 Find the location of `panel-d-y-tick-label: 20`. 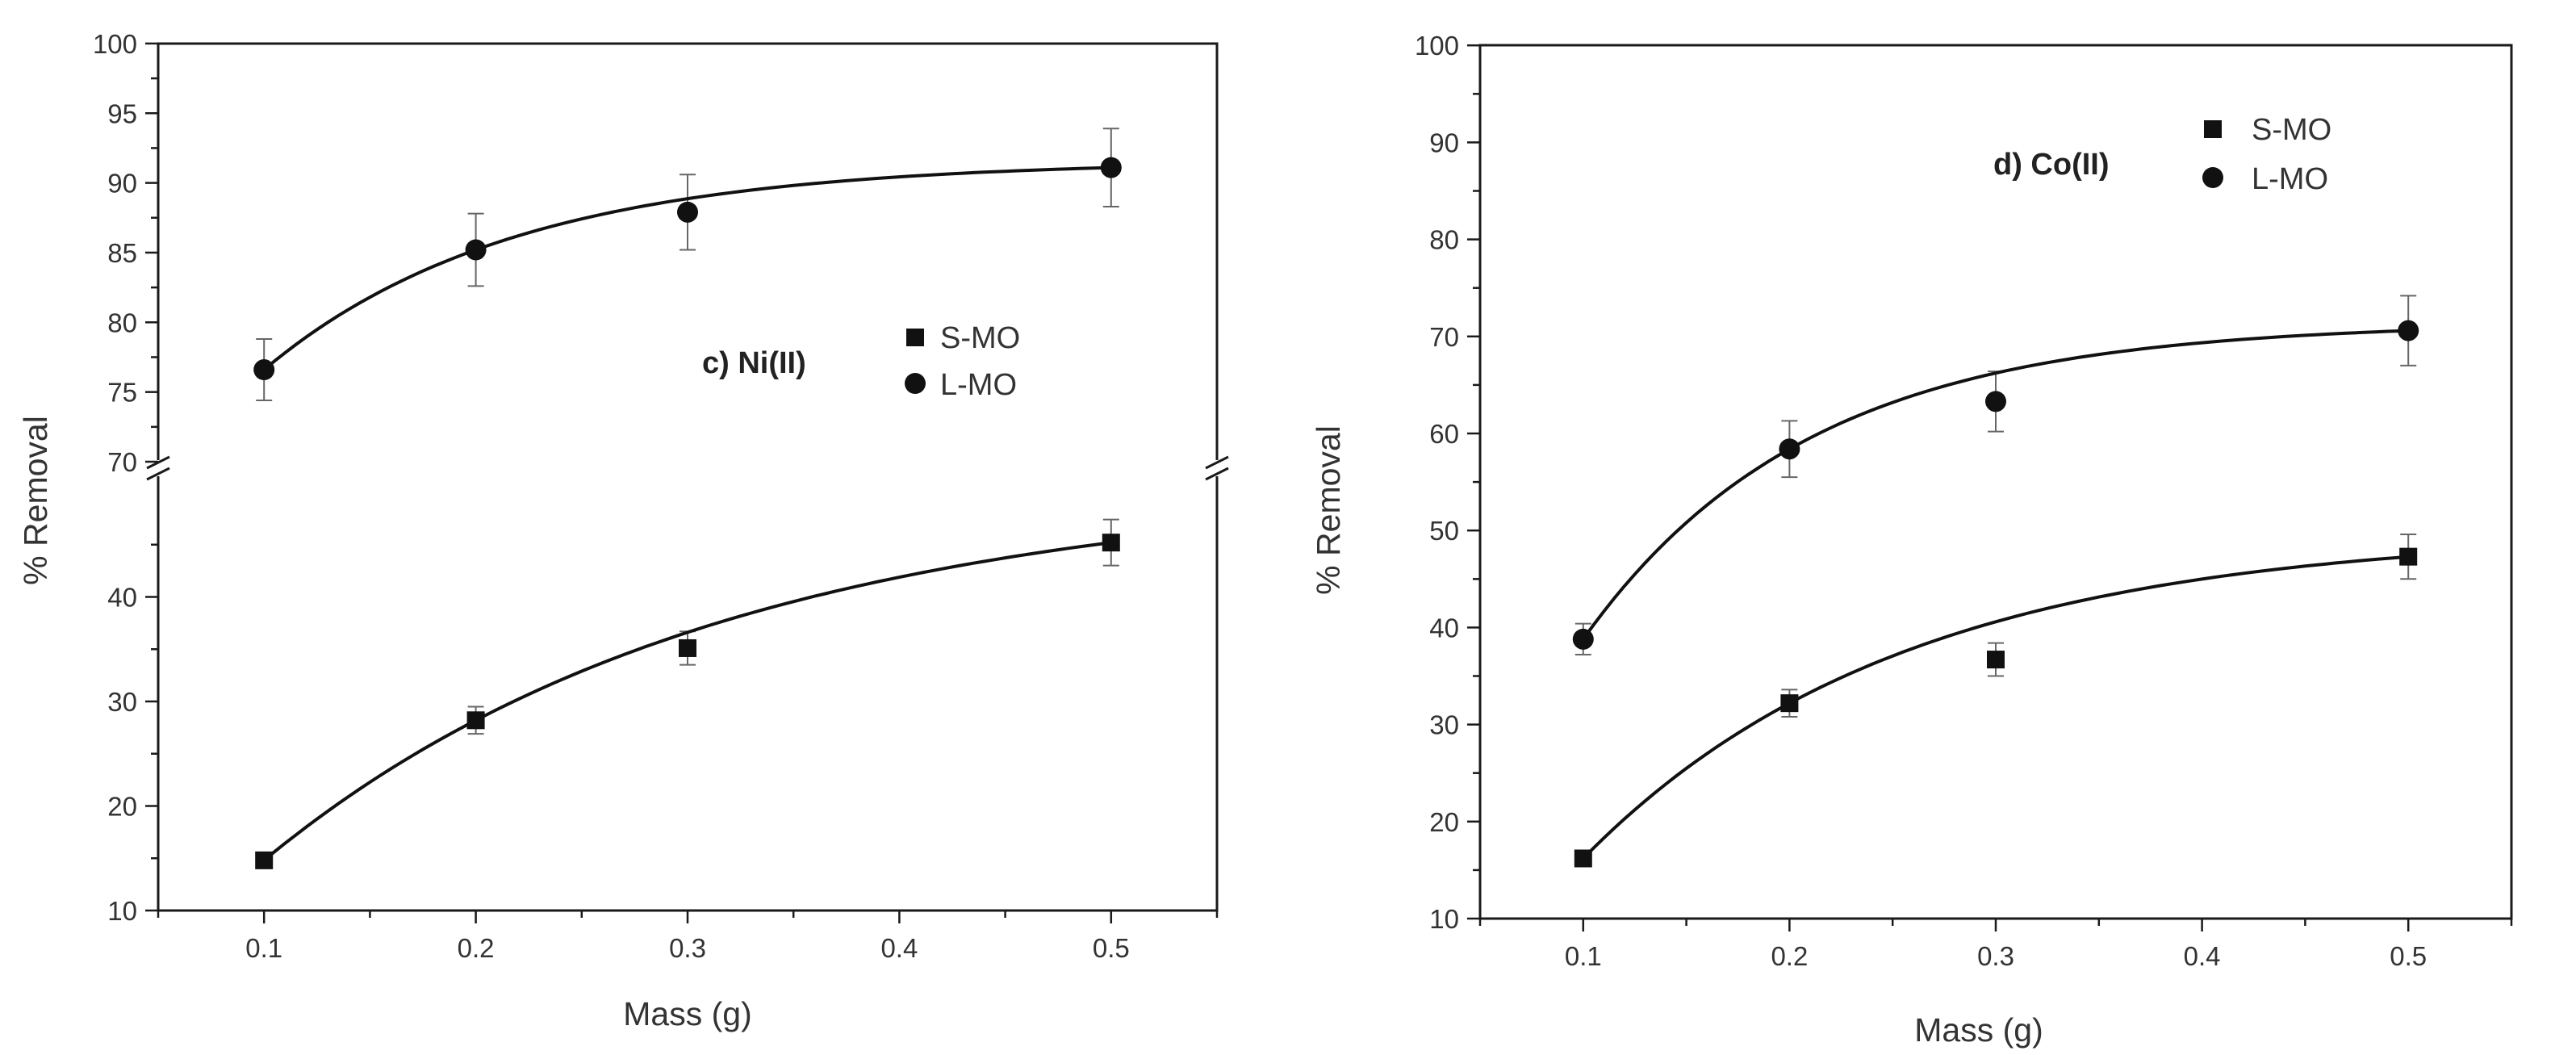

panel-d-y-tick-label: 20 is located at coordinates (1444, 822).